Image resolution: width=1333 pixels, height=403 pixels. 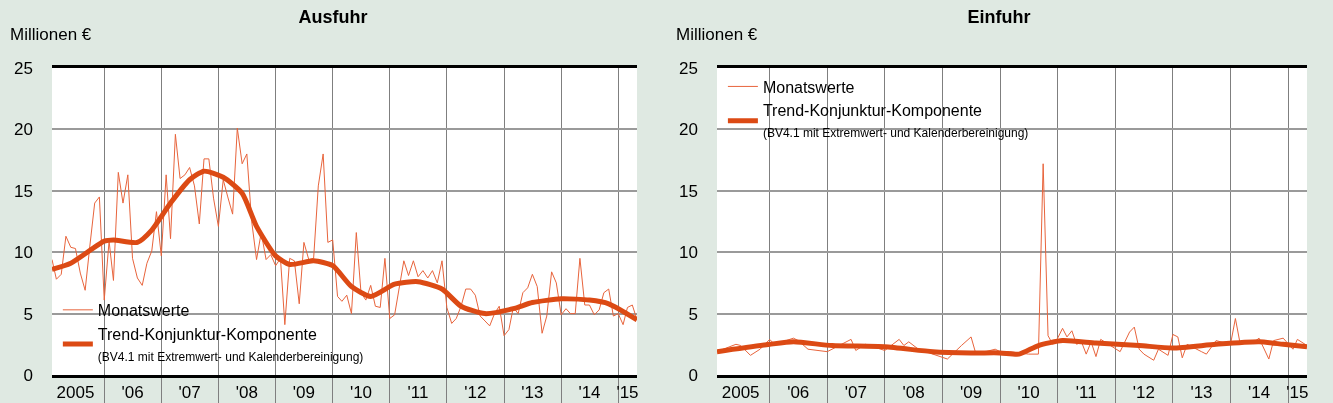 I want to click on chart-title: Einfuhr, so click(x=999, y=16).